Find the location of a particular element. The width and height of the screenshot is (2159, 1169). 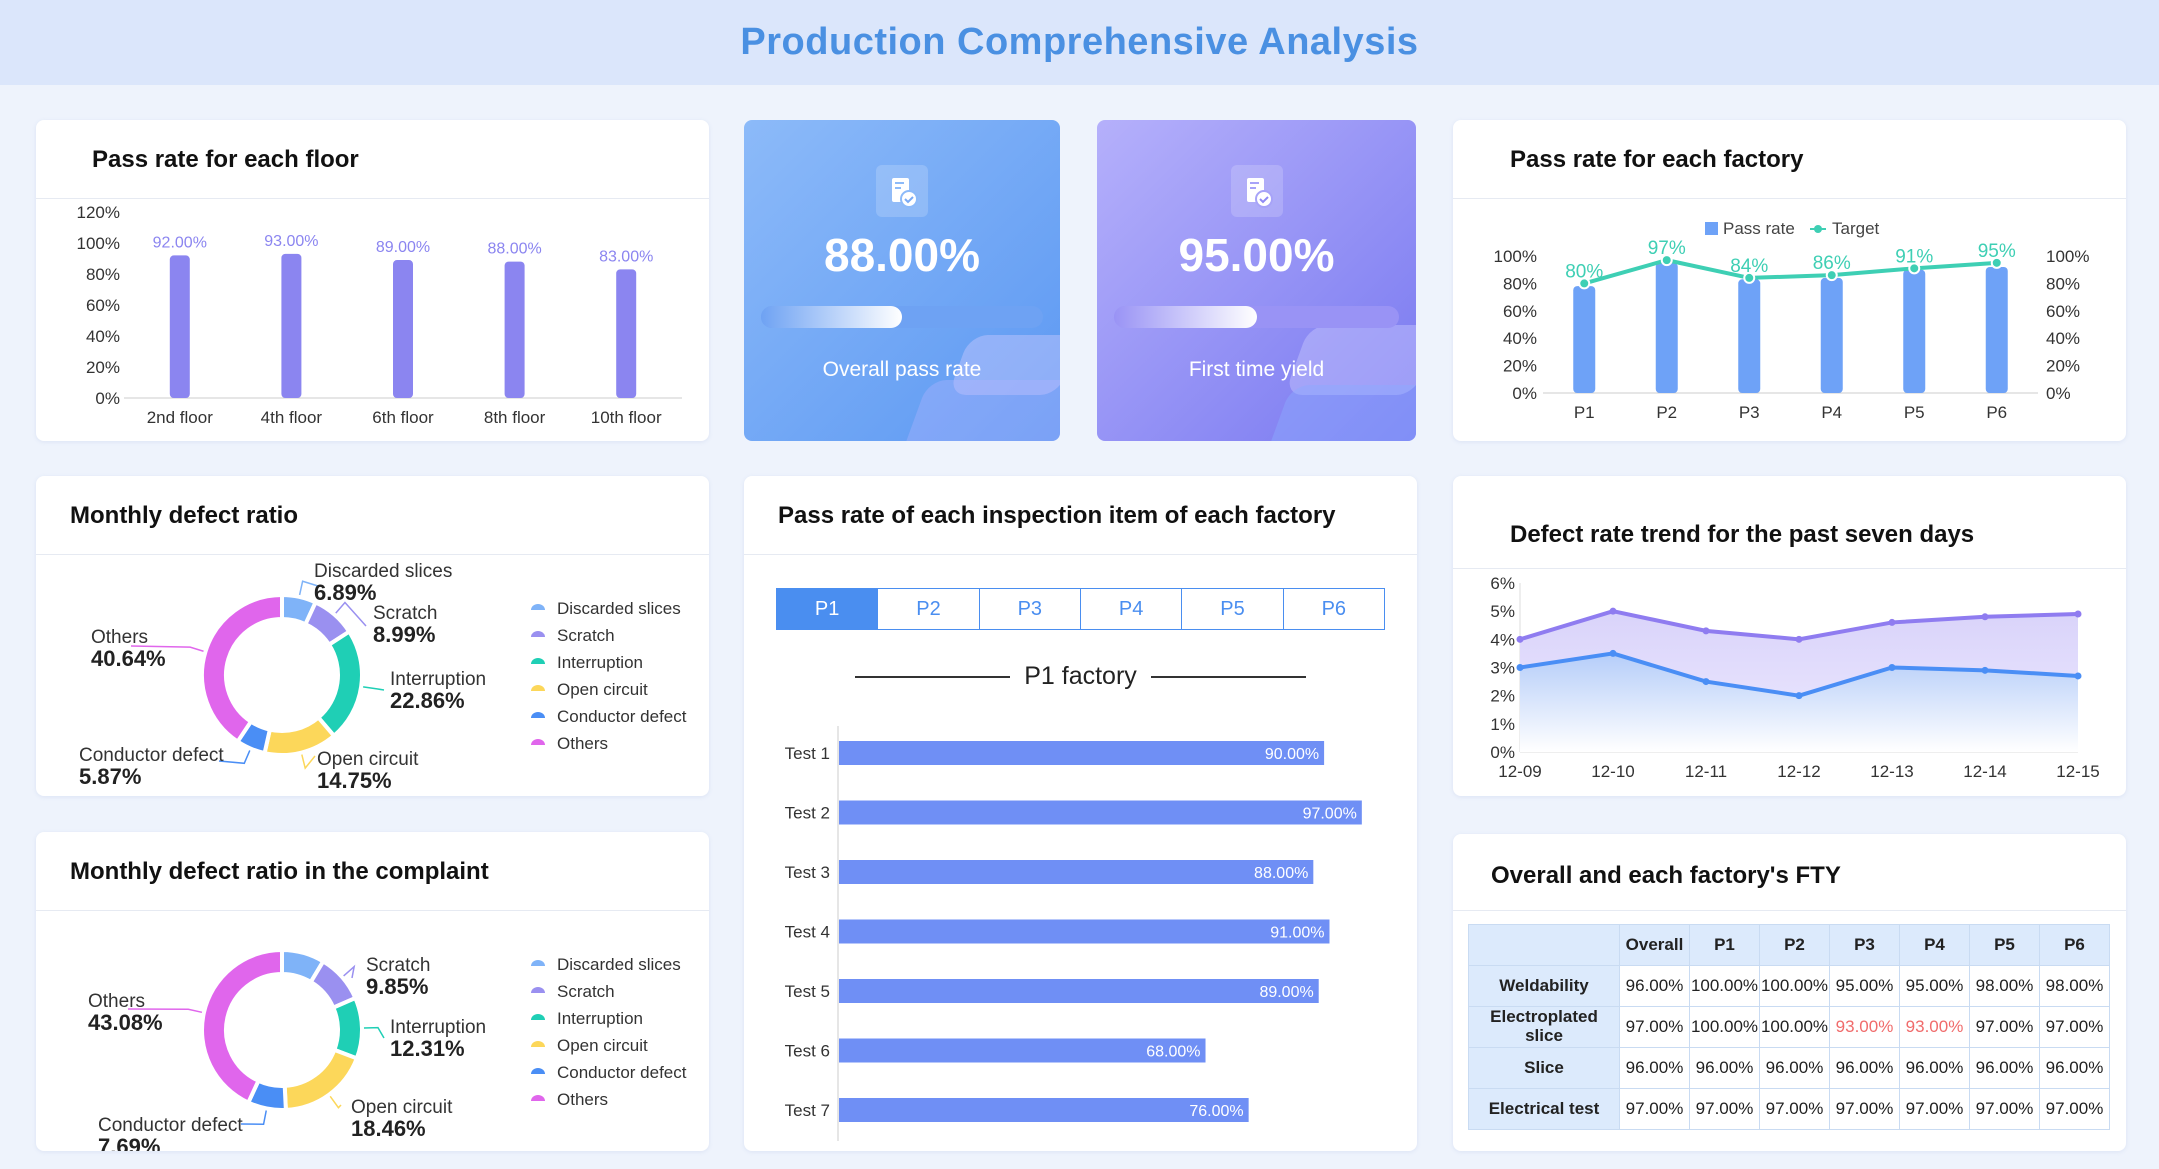

tab-p2: P2 is located at coordinates (929, 609).